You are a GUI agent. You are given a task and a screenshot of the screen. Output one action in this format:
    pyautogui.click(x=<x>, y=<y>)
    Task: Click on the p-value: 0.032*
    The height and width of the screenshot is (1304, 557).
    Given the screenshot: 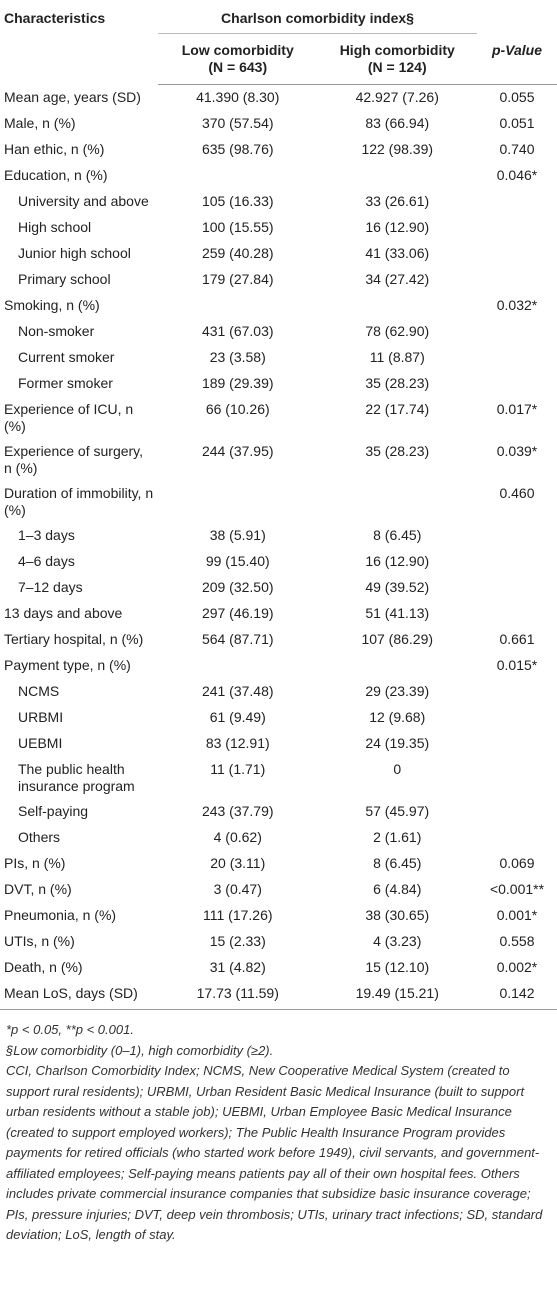 What is the action you would take?
    pyautogui.click(x=517, y=305)
    